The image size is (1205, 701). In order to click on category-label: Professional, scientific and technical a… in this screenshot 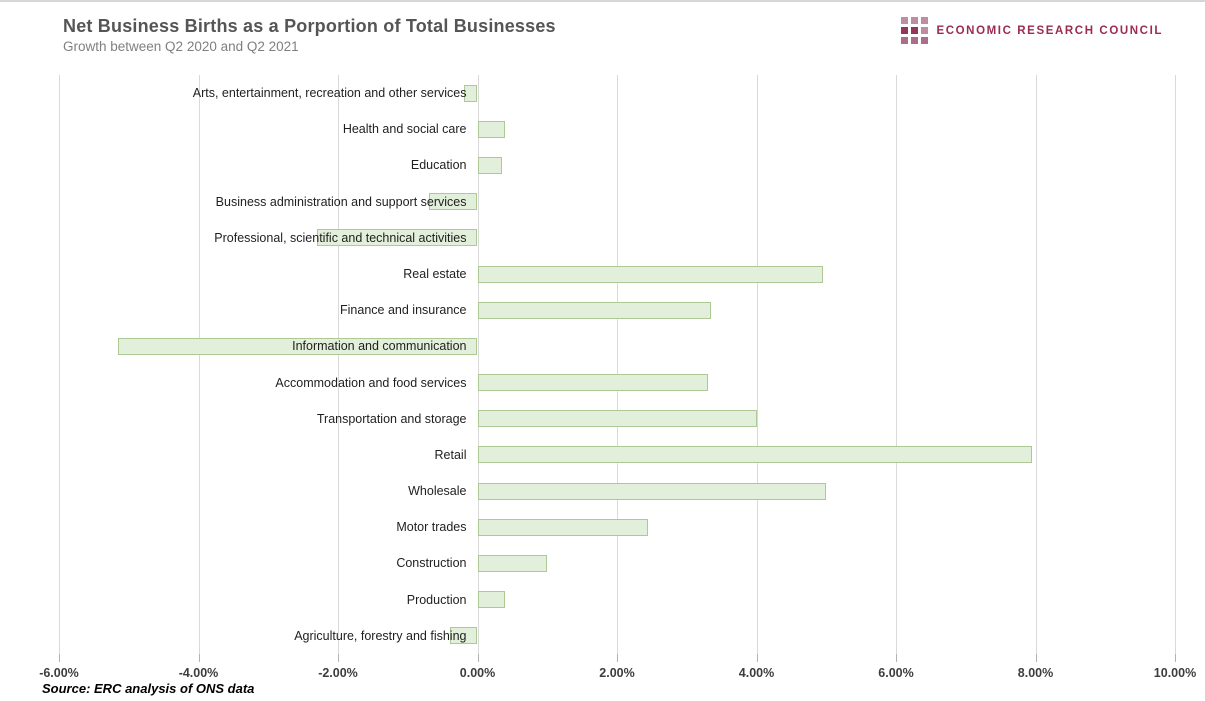, I will do `click(340, 237)`.